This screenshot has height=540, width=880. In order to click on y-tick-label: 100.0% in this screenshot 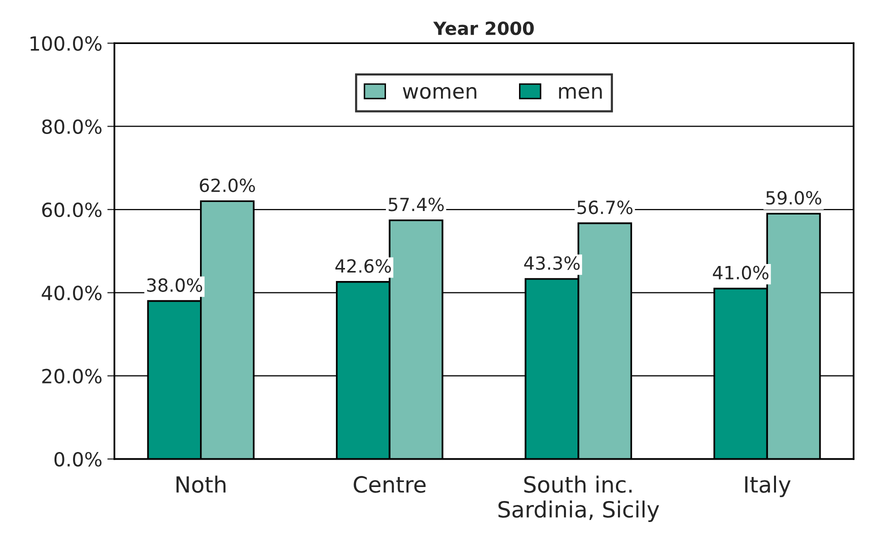, I will do `click(66, 43)`.